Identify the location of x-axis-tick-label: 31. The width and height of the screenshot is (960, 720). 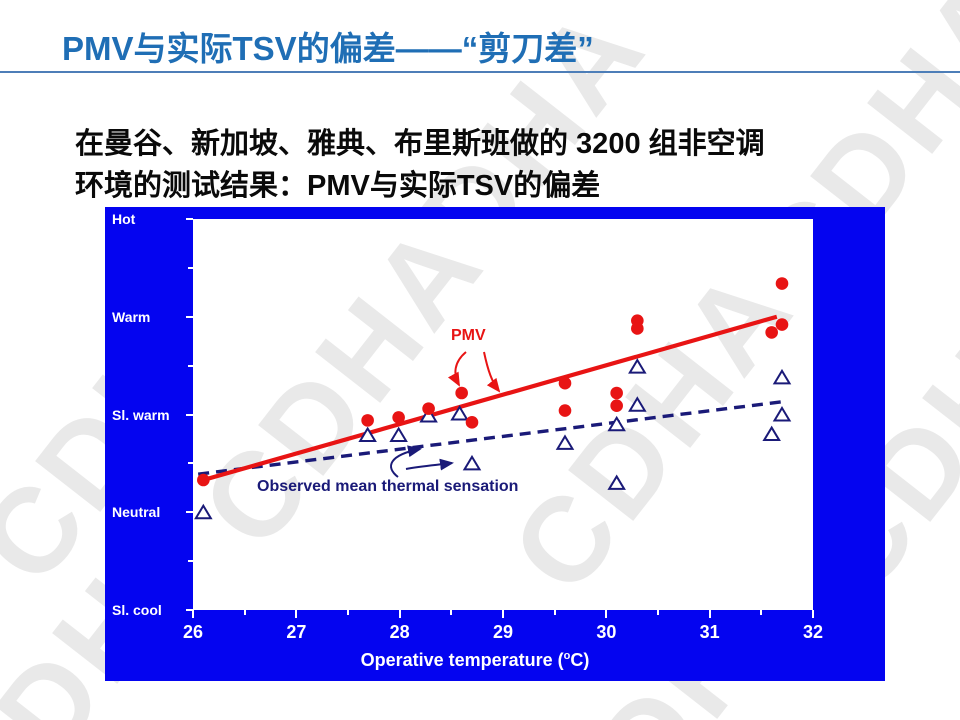
(709, 632).